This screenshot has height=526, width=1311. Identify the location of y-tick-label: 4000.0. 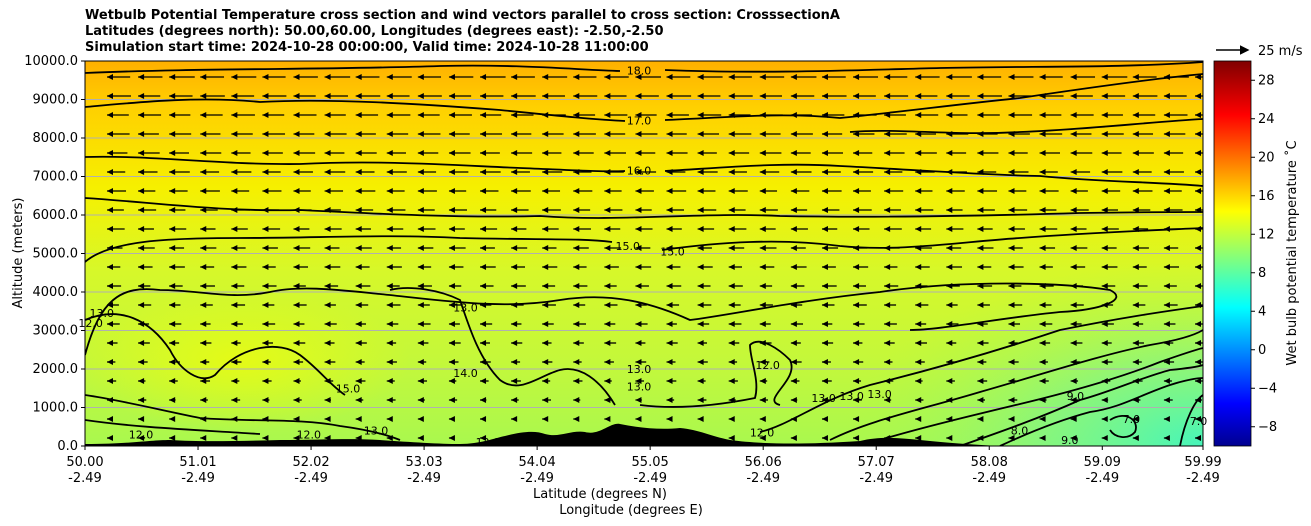
(56, 292).